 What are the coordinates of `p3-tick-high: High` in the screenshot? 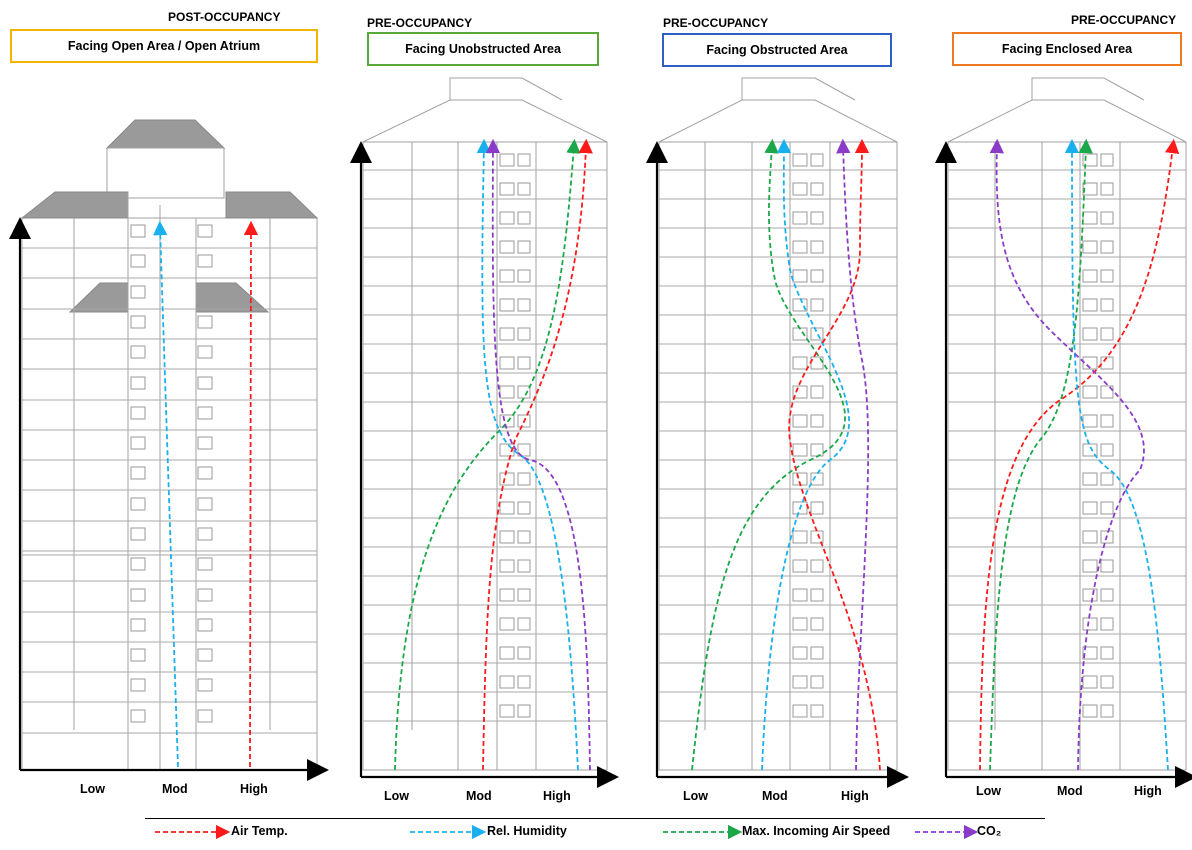 It's located at (855, 796).